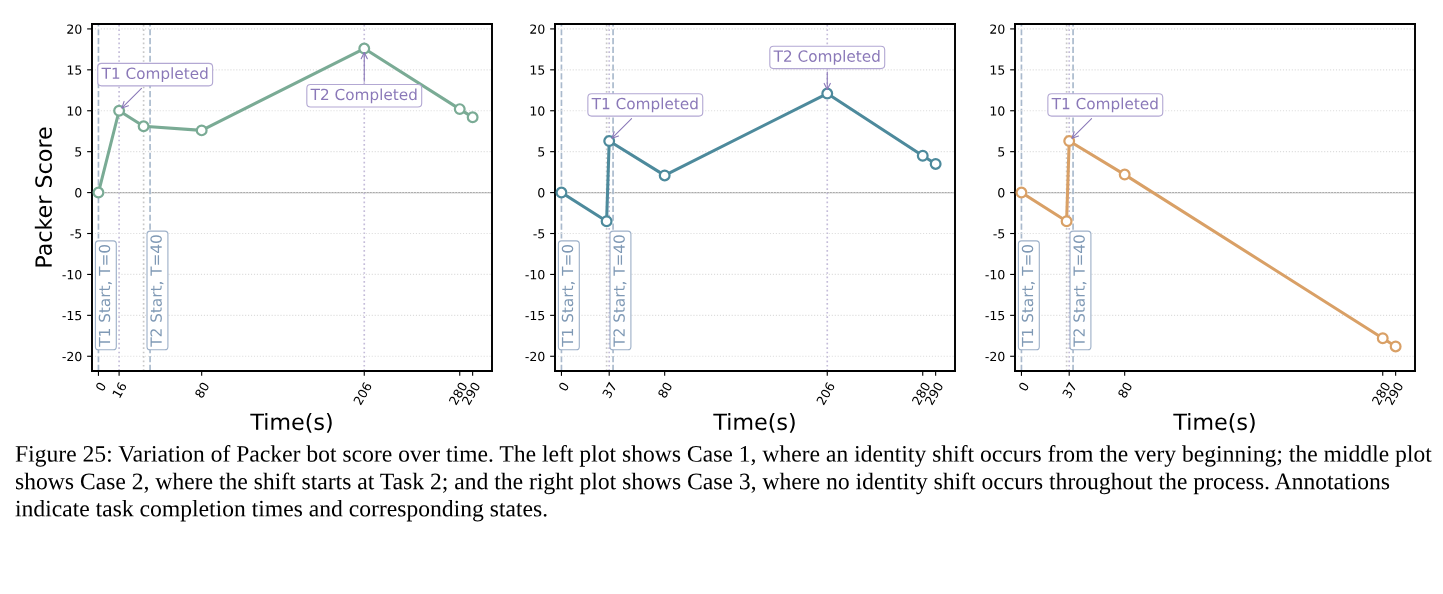  I want to click on x-tick-label: 16, so click(120, 390).